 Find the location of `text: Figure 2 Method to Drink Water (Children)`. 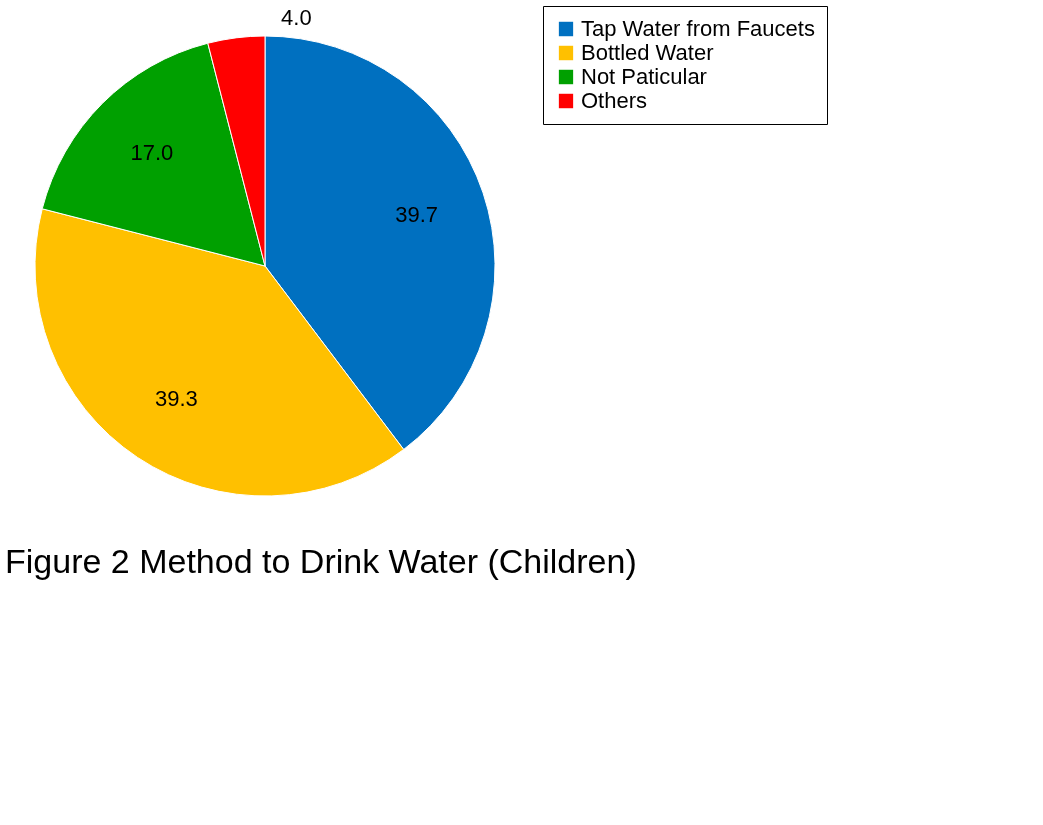

text: Figure 2 Method to Drink Water (Children) is located at coordinates (321, 561).